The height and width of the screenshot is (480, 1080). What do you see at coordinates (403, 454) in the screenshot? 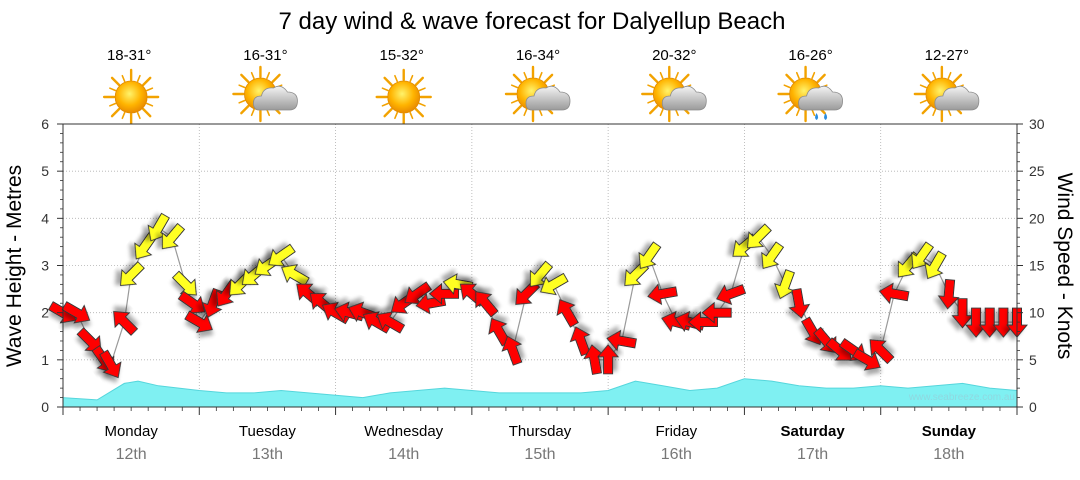
I see `day-date-label: 14th` at bounding box center [403, 454].